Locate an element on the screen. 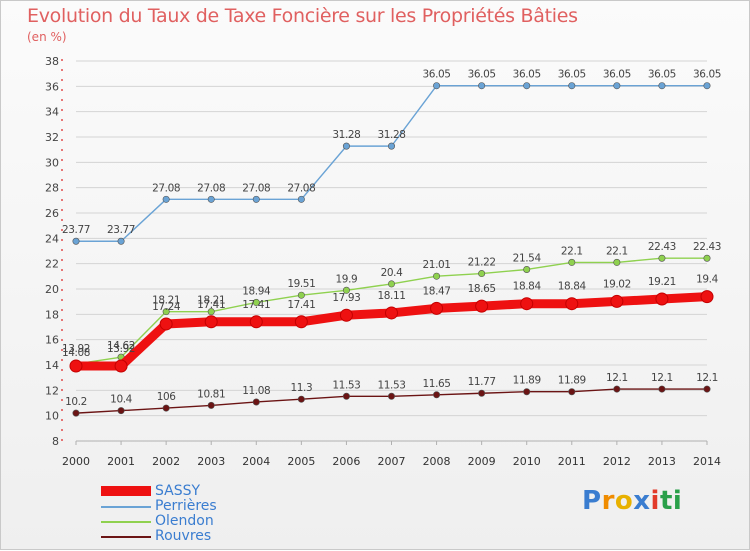 Image resolution: width=750 pixels, height=551 pixels. data-label-rouvres: 11.3 is located at coordinates (301, 388).